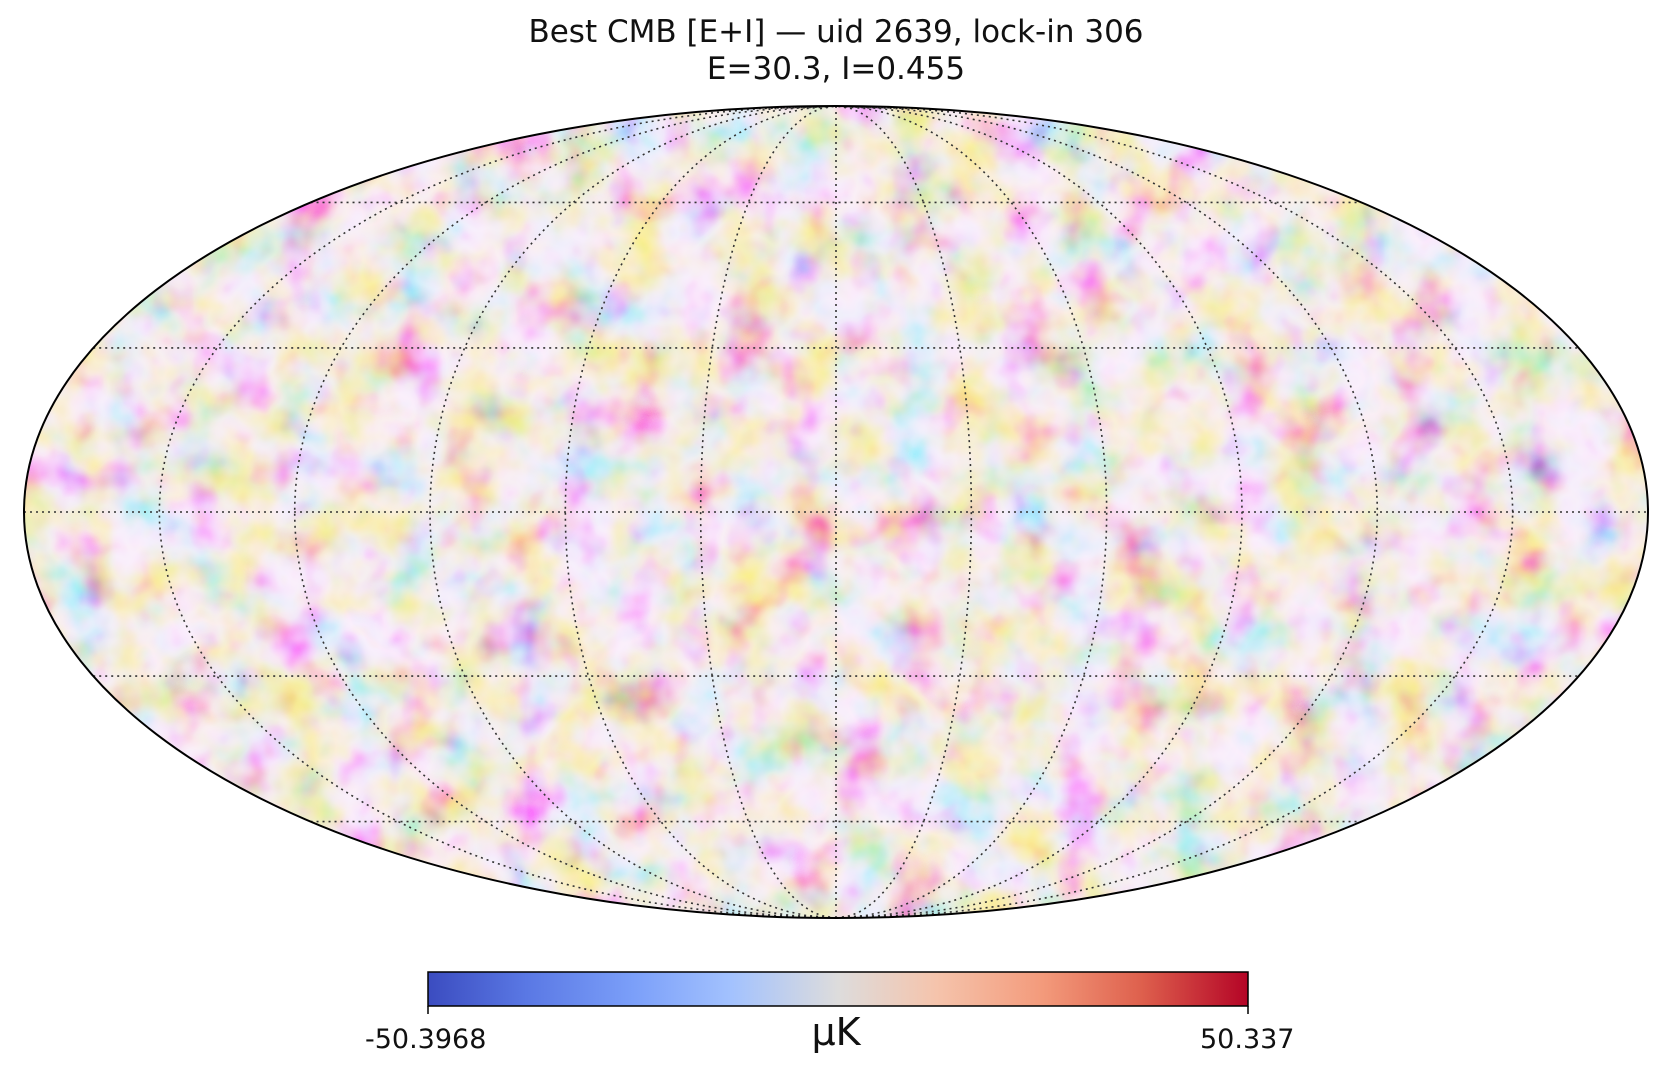  What do you see at coordinates (836, 69) in the screenshot?
I see `title-line-2: E=30.3, I=0.455` at bounding box center [836, 69].